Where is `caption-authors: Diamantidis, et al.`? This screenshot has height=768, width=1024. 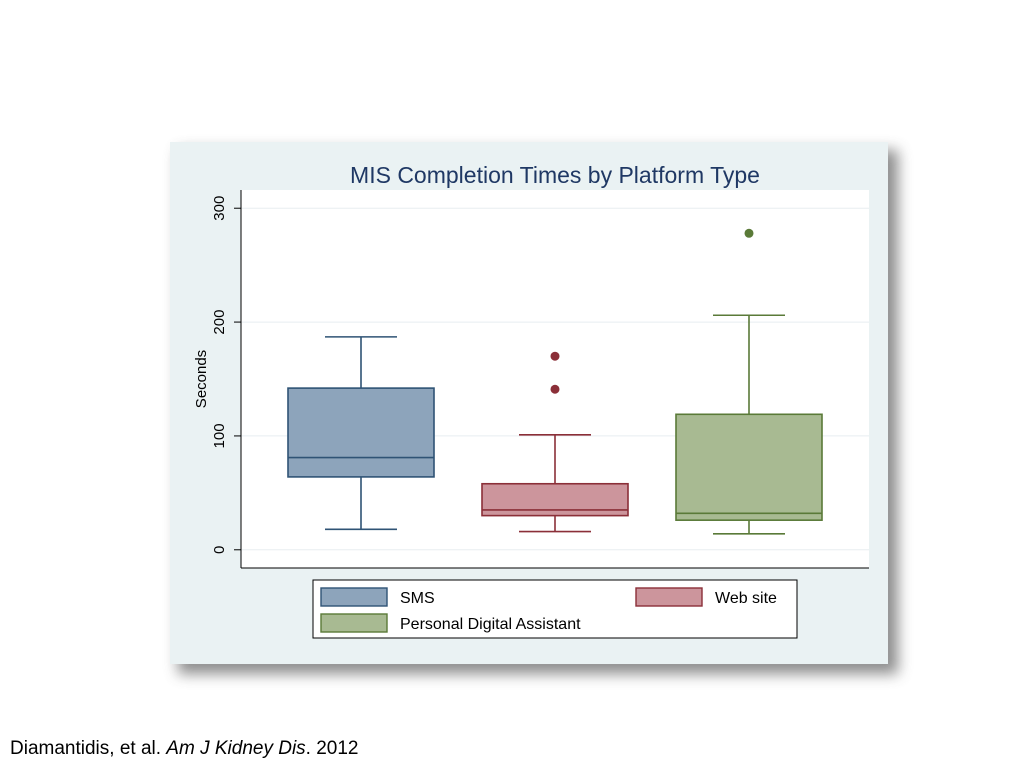 caption-authors: Diamantidis, et al. is located at coordinates (88, 748).